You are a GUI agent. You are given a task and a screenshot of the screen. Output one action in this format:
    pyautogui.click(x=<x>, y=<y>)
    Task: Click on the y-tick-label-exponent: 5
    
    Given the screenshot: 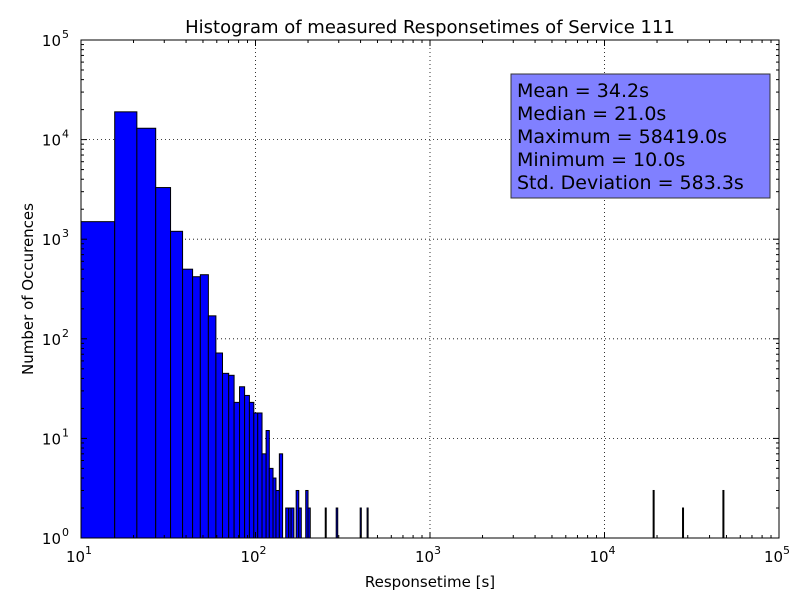 What is the action you would take?
    pyautogui.click(x=65, y=34)
    